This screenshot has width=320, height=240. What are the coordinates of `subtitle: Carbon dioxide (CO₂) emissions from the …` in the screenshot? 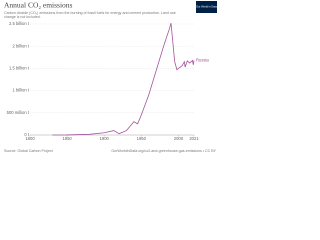 It's located at (90, 13).